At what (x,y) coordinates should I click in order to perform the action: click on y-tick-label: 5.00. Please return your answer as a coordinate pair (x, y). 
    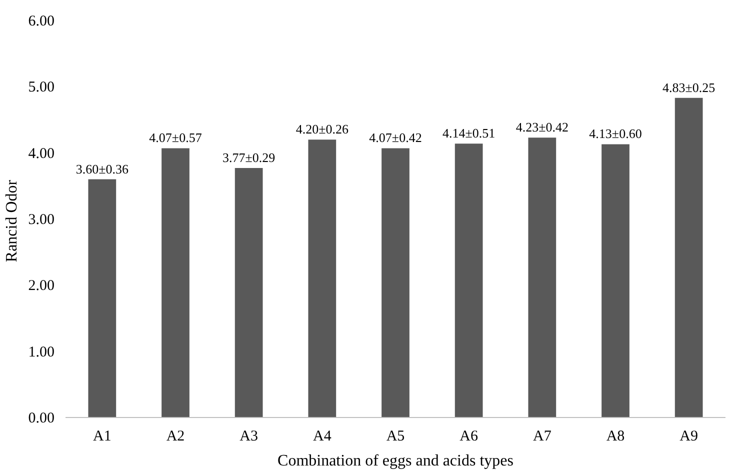
    Looking at the image, I should click on (41, 88).